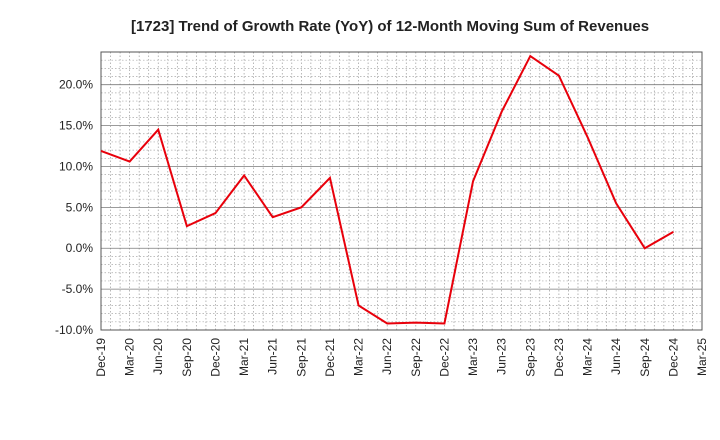 The width and height of the screenshot is (720, 440). Describe the element at coordinates (673, 357) in the screenshot. I see `x-tick-label: Dec-24` at that location.